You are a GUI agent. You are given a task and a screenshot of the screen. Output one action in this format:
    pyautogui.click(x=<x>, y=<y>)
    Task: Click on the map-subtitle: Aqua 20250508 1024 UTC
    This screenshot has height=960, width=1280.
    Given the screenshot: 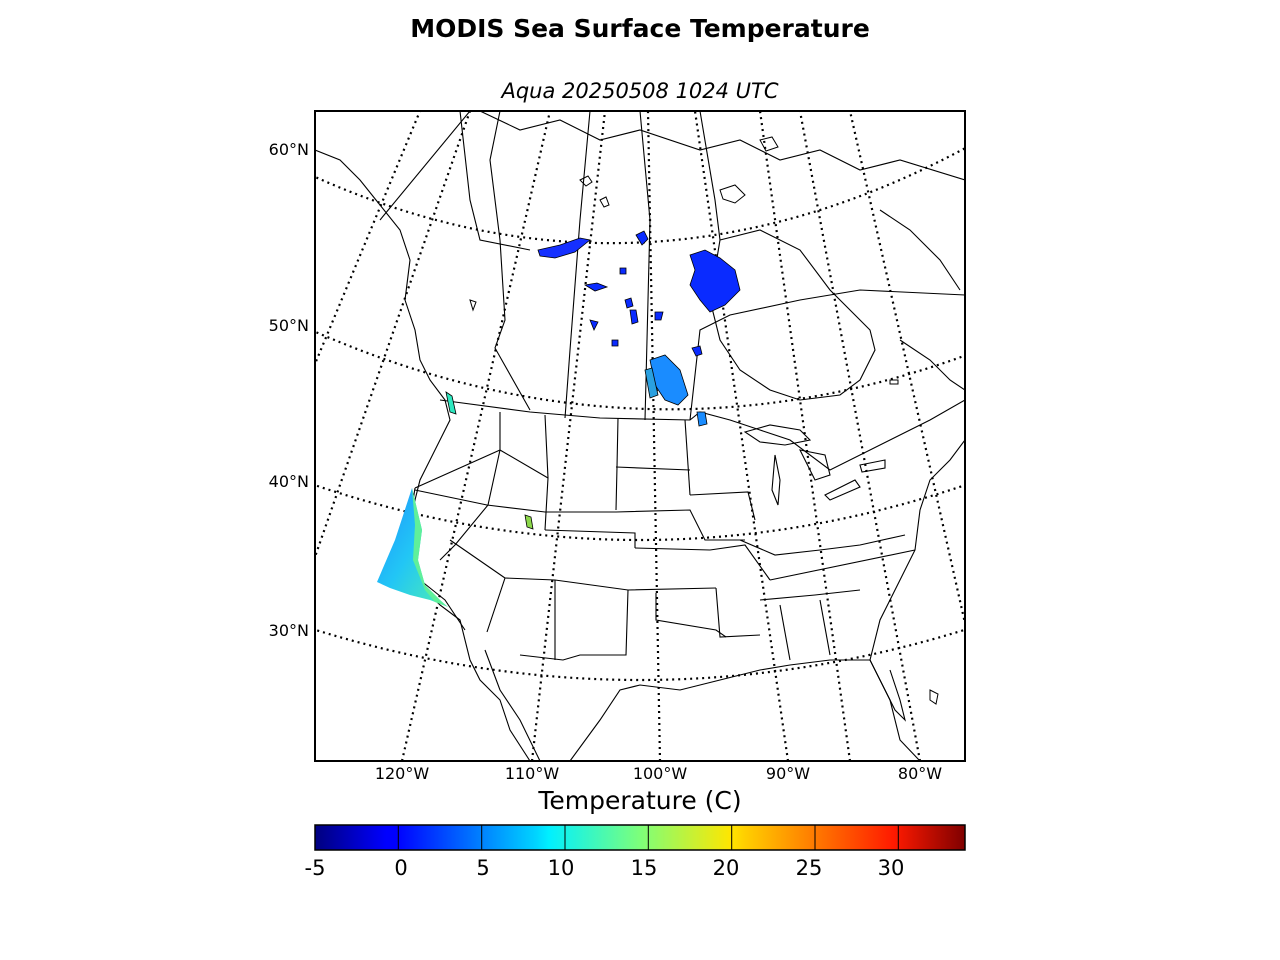 What is the action you would take?
    pyautogui.click(x=640, y=91)
    